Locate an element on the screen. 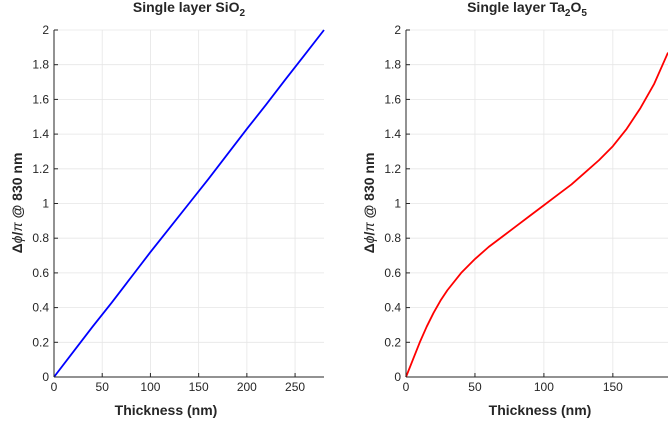  x-tick-label: 250 is located at coordinates (295, 387).